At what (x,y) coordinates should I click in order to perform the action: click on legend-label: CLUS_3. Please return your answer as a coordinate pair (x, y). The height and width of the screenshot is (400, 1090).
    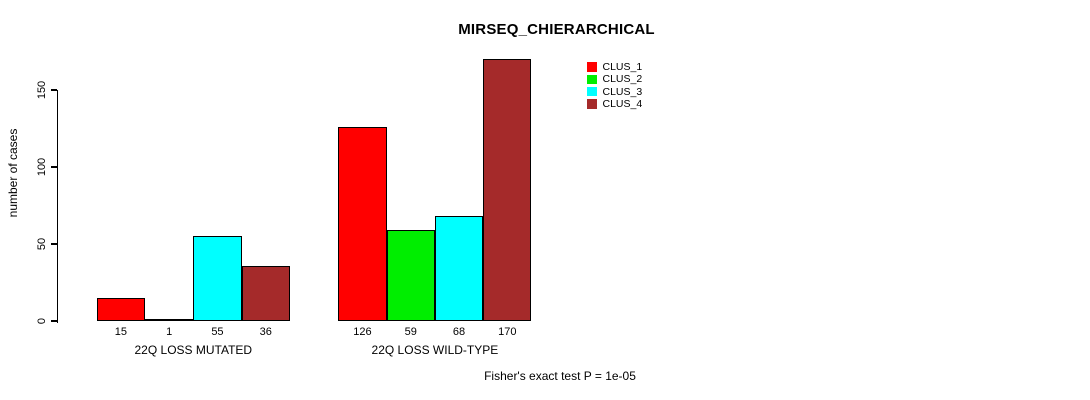
    Looking at the image, I should click on (622, 91).